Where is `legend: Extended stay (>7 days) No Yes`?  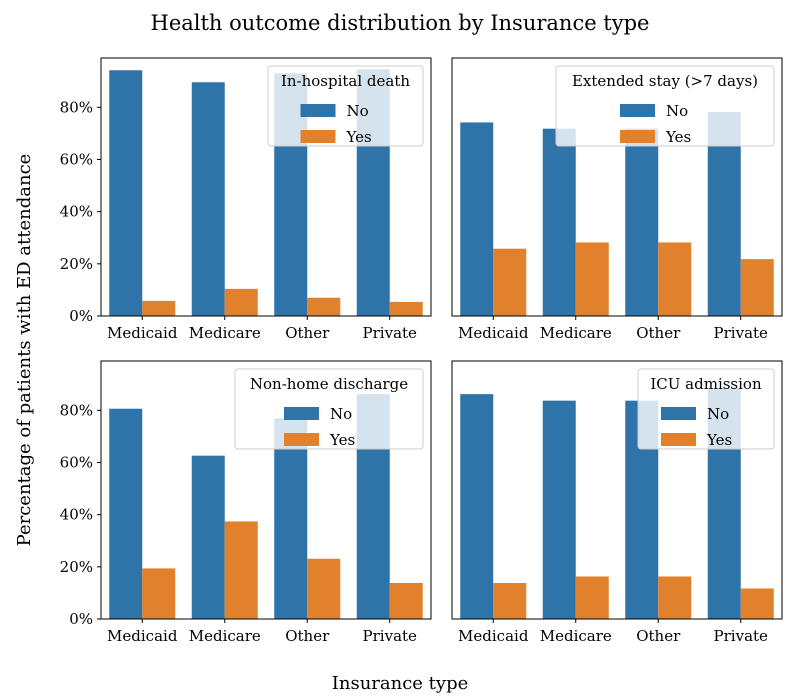 legend: Extended stay (>7 days) No Yes is located at coordinates (665, 106).